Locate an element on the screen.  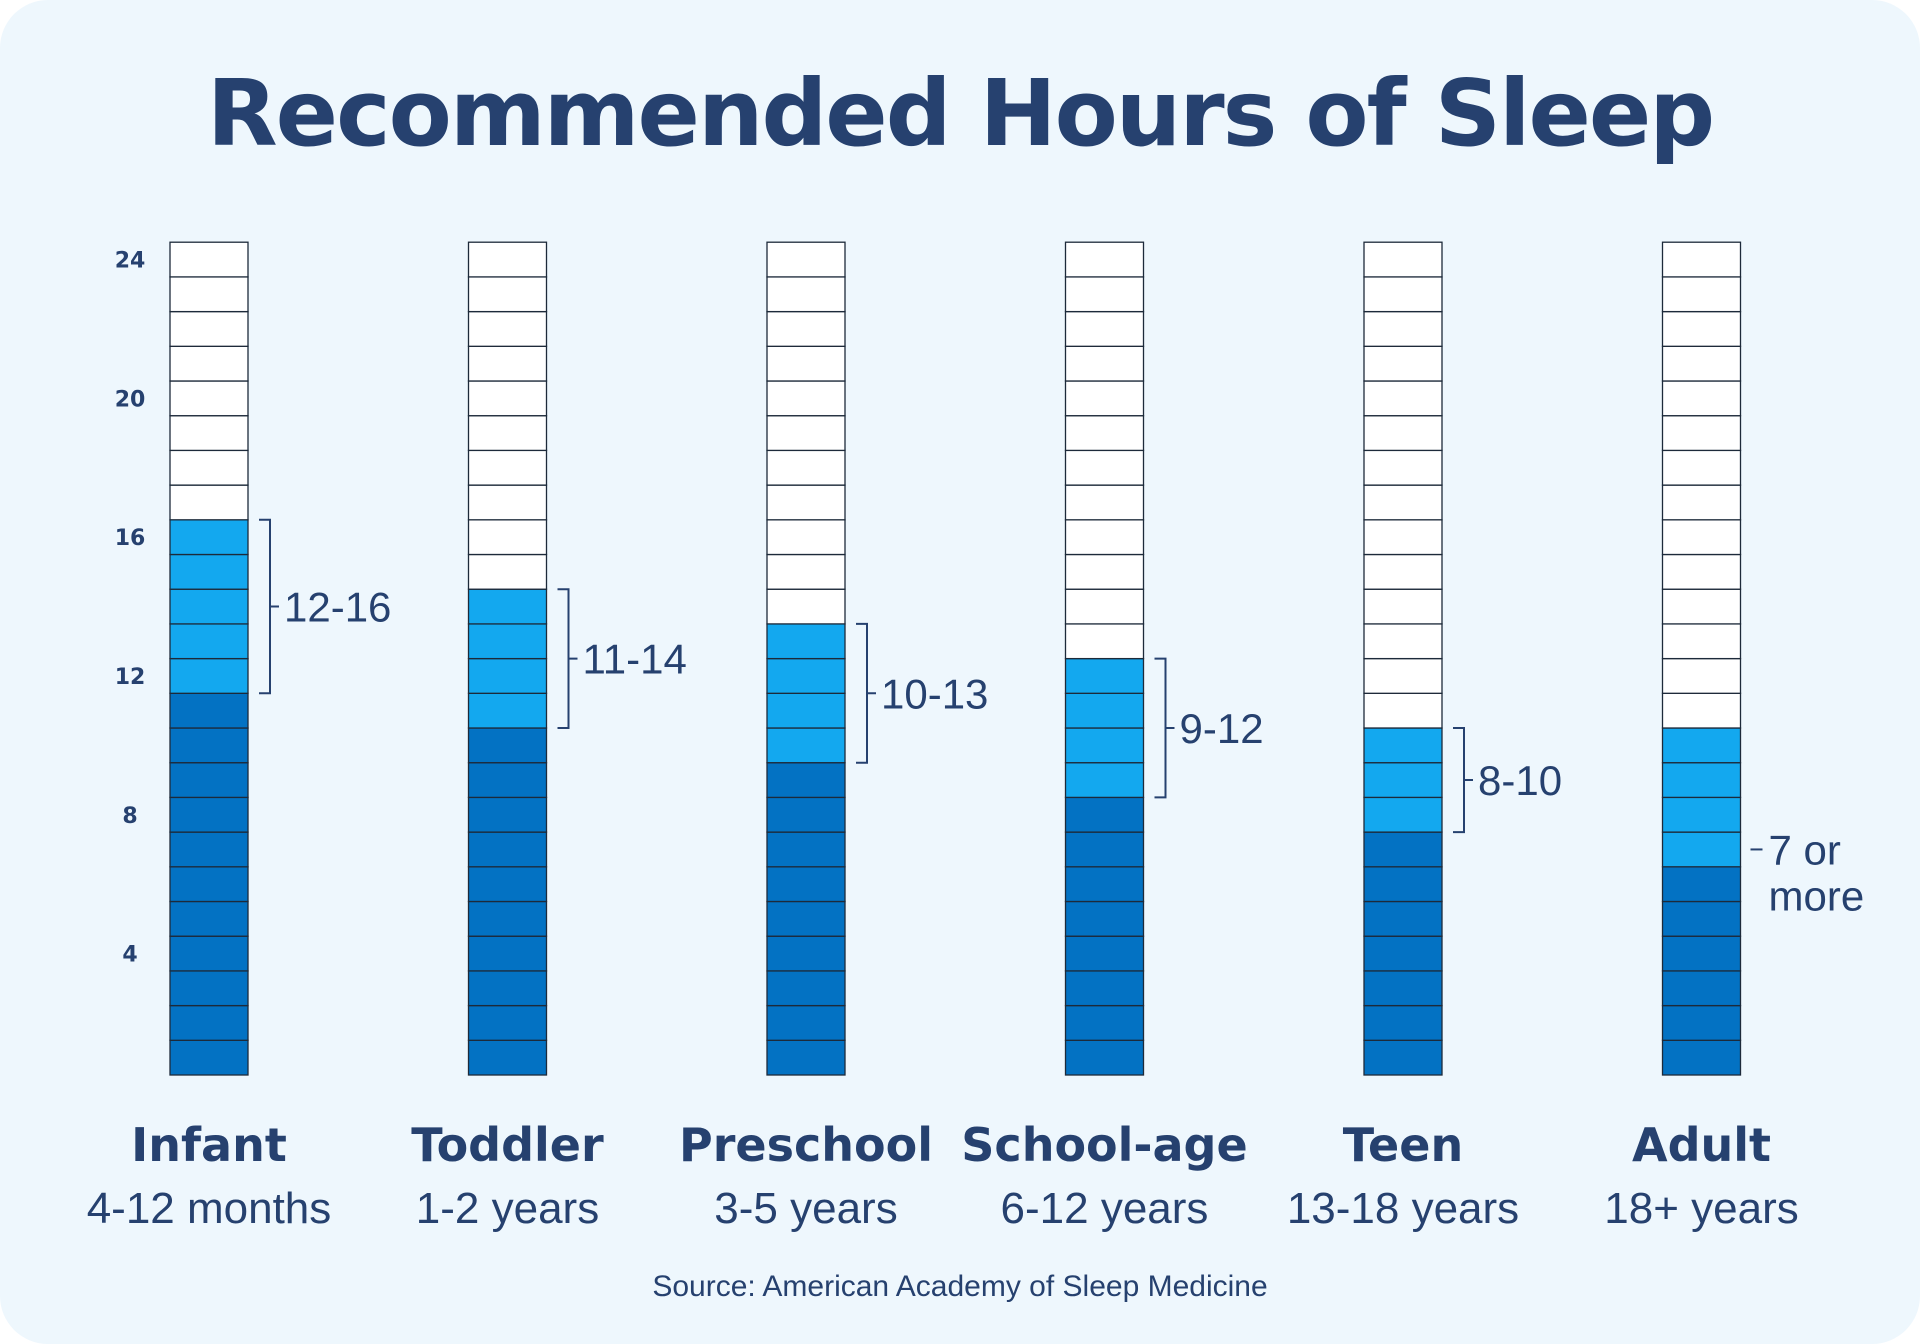
category-age: 4-12 months is located at coordinates (209, 1208).